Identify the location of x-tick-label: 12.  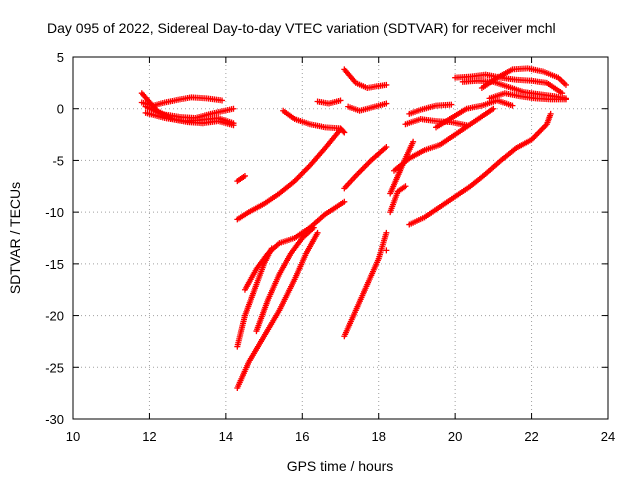
(149, 436).